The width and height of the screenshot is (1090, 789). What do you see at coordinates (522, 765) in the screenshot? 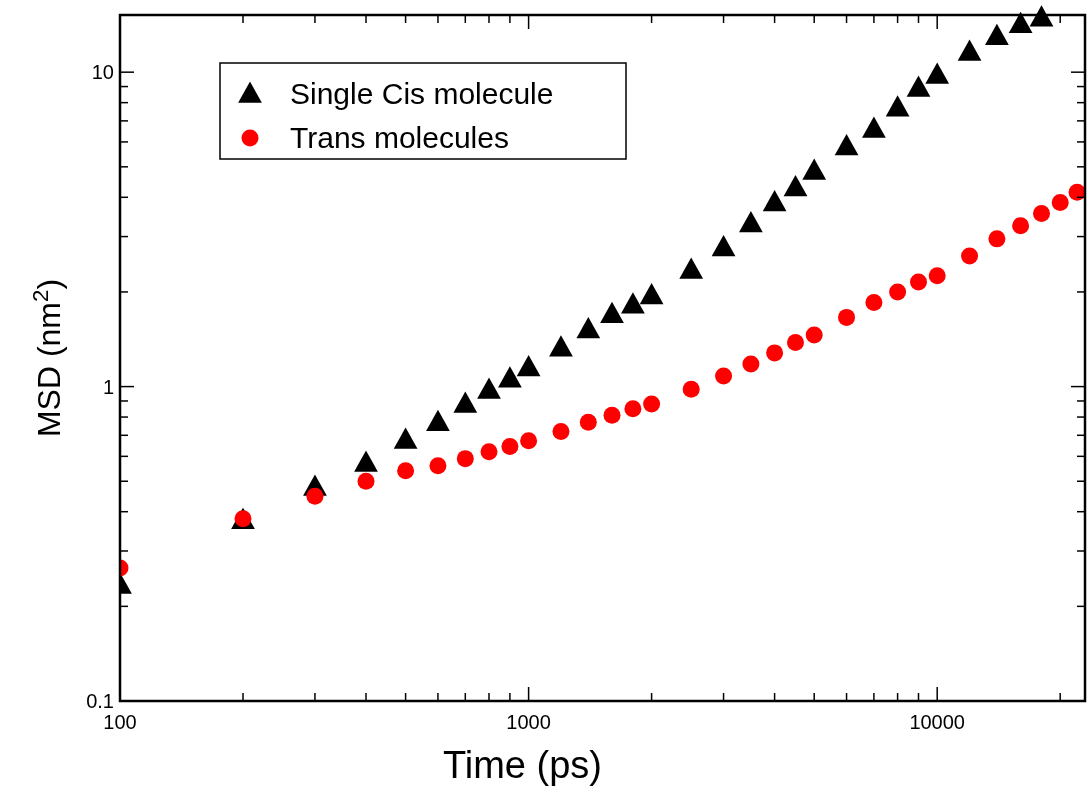
I see `x-axis-title: Time (ps)` at bounding box center [522, 765].